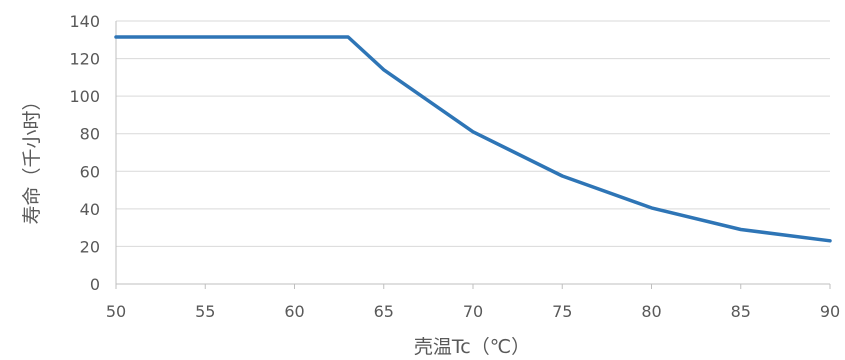  Describe the element at coordinates (205, 311) in the screenshot. I see `x-tick-label: 55` at that location.